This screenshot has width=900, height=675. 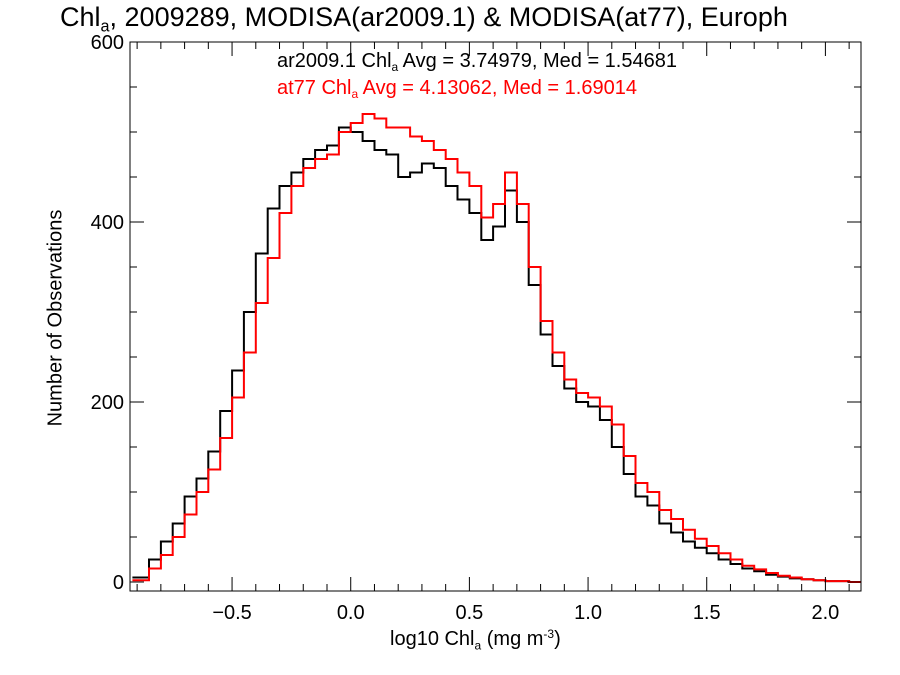 What do you see at coordinates (457, 89) in the screenshot?
I see `legend-annotation-at77: at77 Chla Avg = 4.13062, Med = 1.69014` at bounding box center [457, 89].